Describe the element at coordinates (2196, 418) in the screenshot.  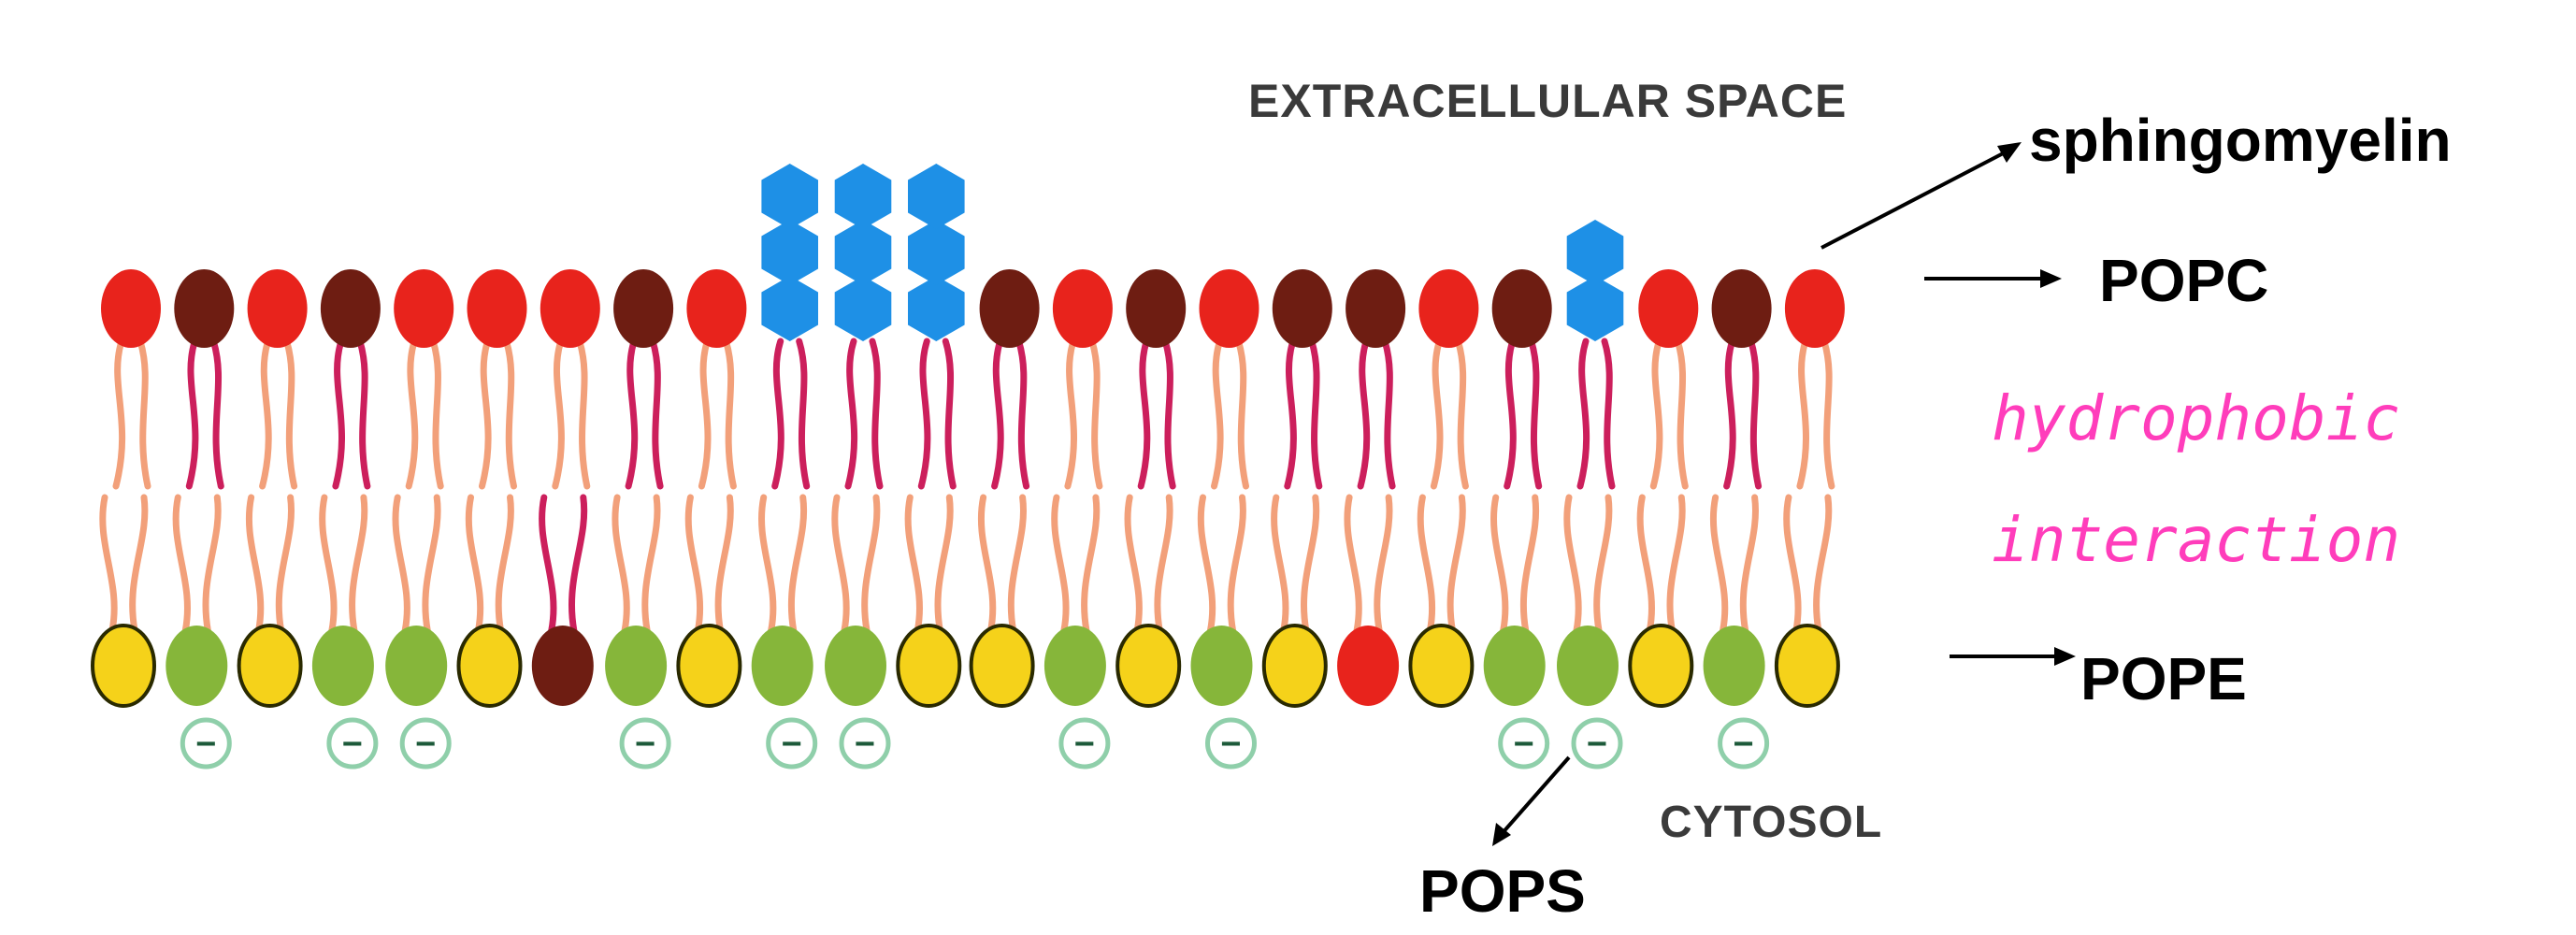
I see `hydrophobic-annotation: hydrophobic` at that location.